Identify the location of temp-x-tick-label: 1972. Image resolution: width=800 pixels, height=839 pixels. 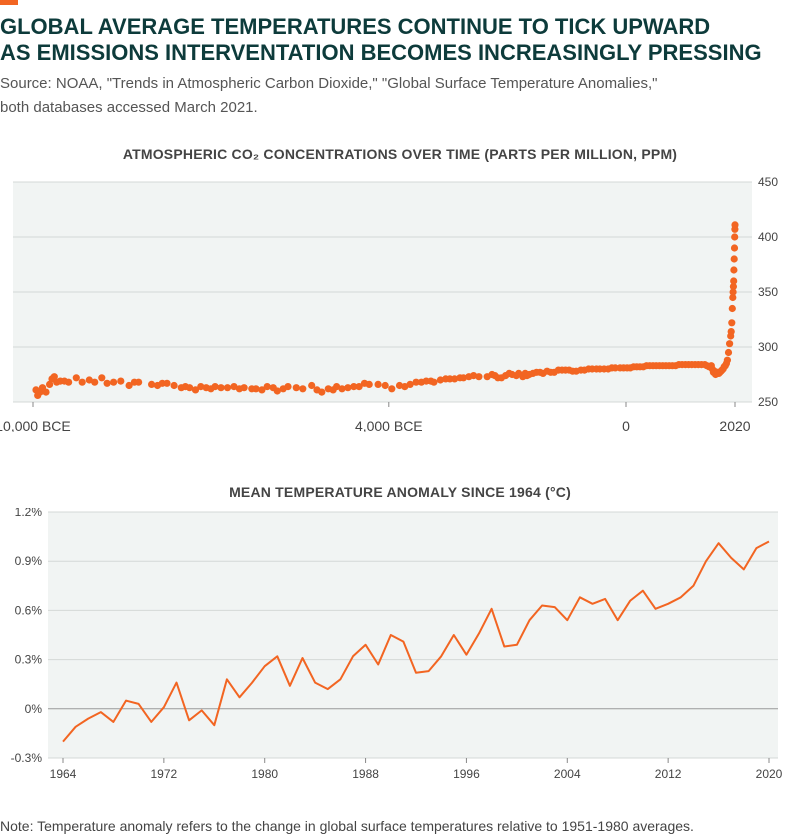
(164, 774).